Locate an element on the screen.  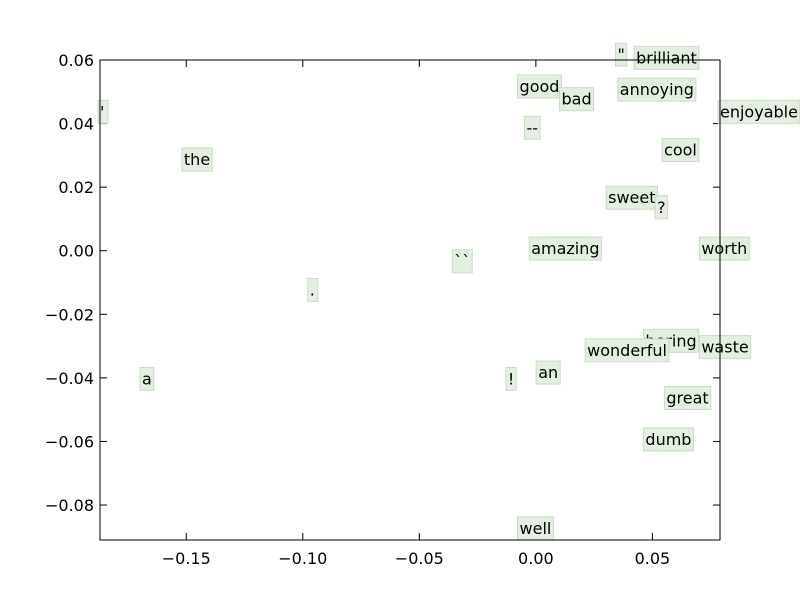
word-label: bad is located at coordinates (577, 99).